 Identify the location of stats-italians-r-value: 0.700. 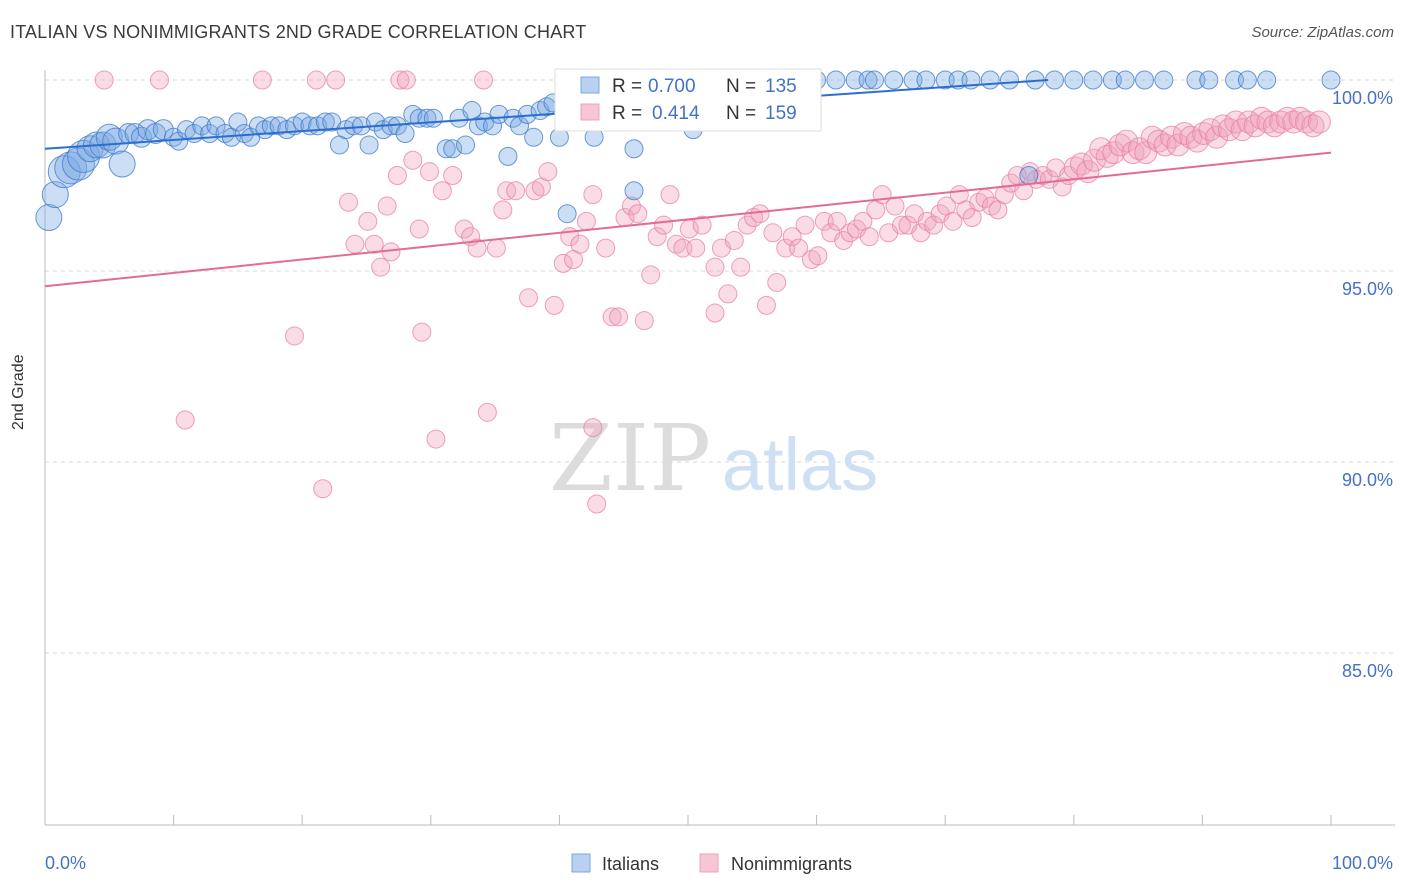
(672, 86).